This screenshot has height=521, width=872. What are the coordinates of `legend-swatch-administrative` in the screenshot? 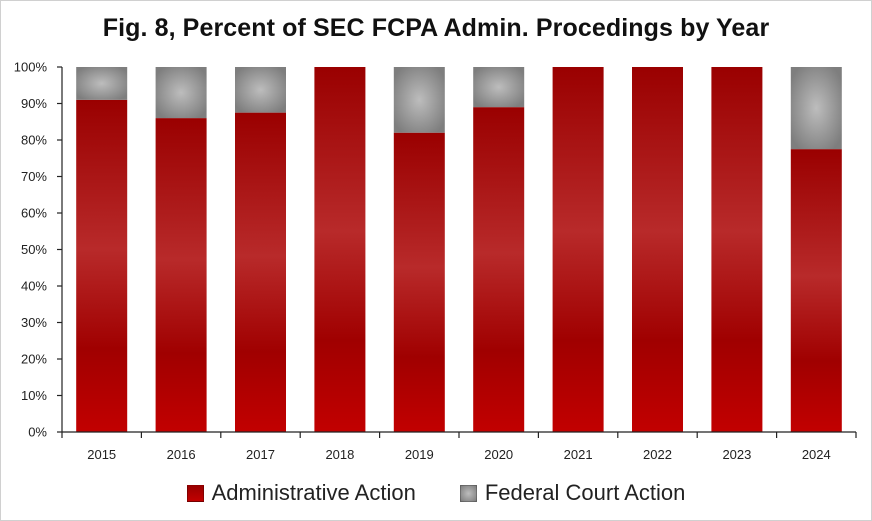 It's located at (195, 493).